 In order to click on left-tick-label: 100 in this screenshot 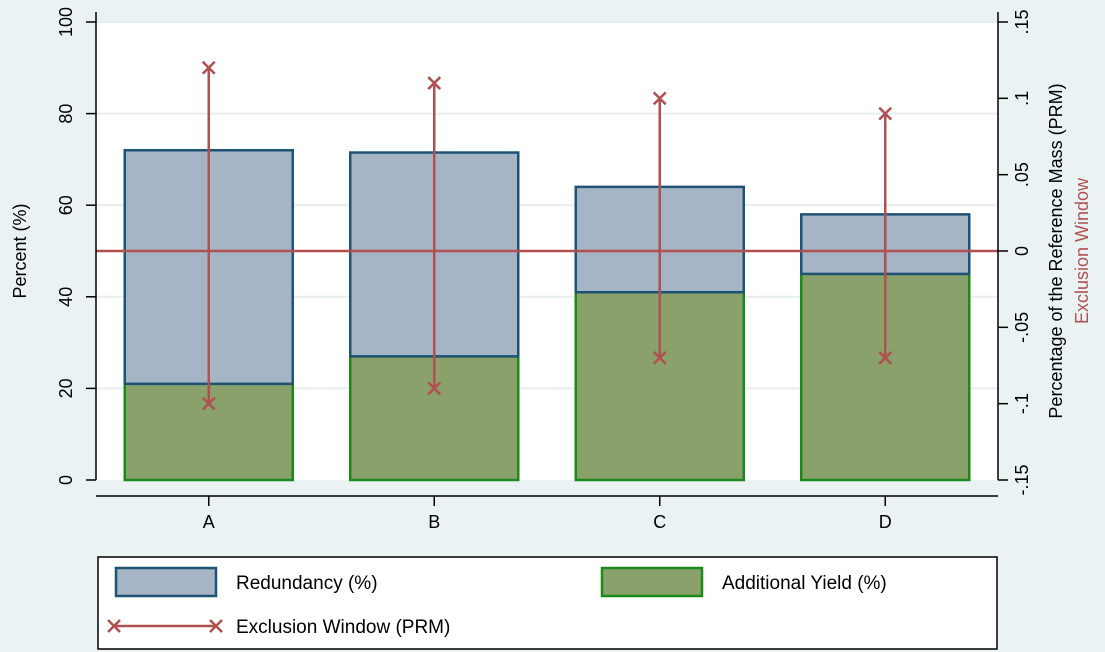, I will do `click(66, 22)`.